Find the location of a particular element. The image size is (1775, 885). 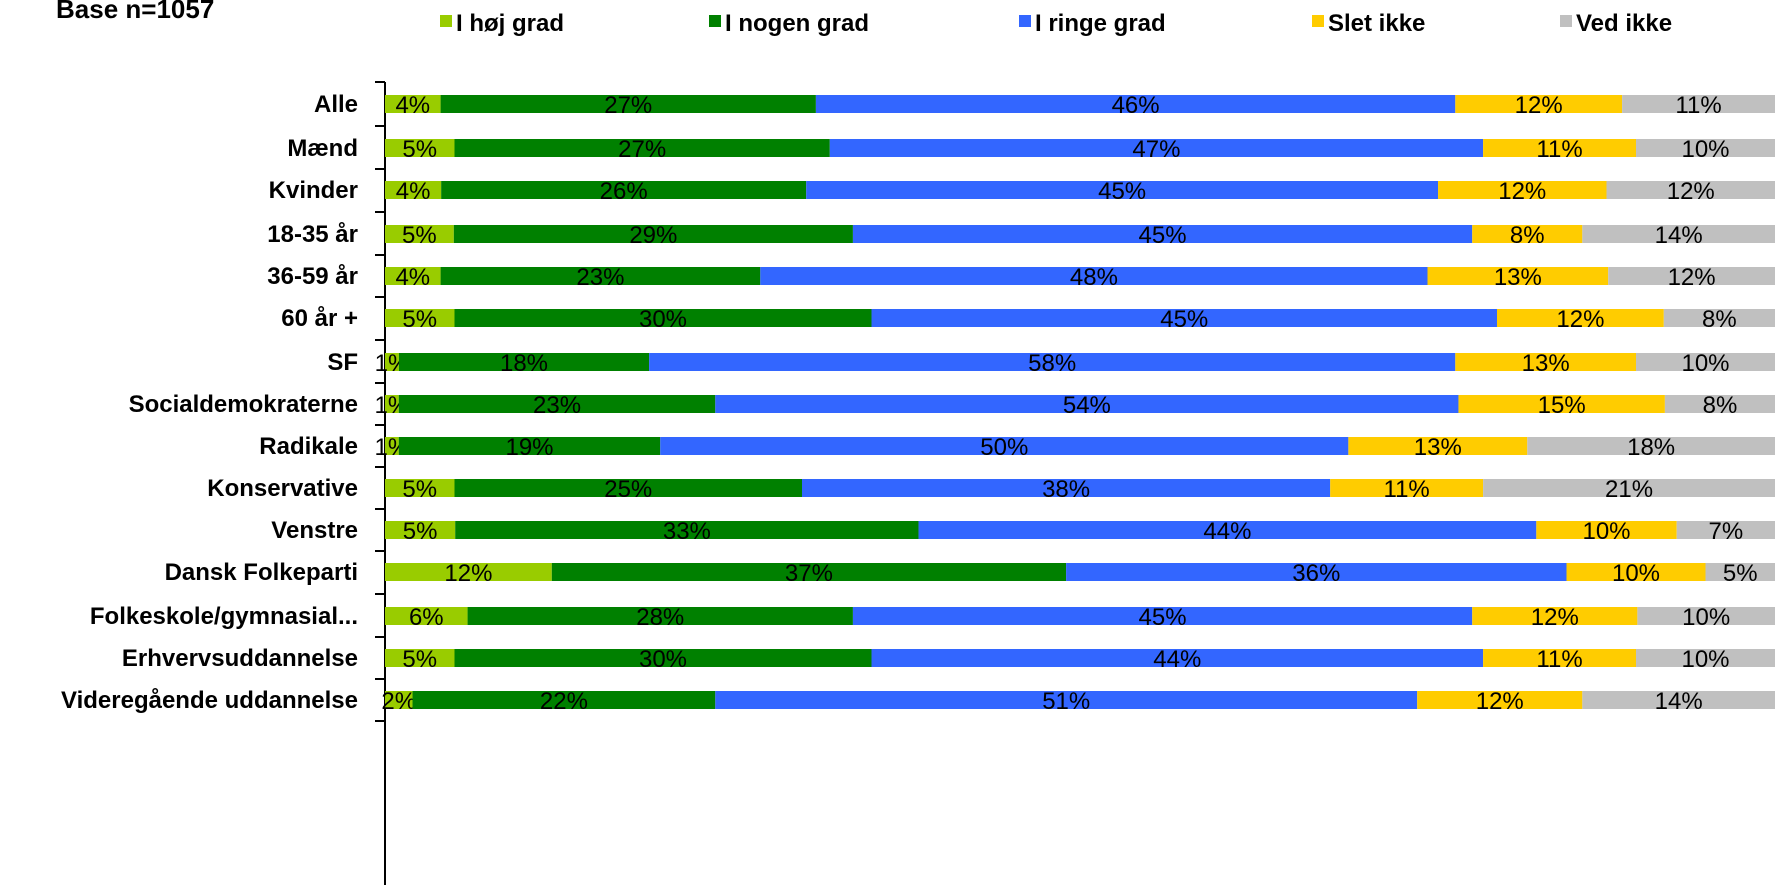

chart-title: Base n=1057 is located at coordinates (135, 12).